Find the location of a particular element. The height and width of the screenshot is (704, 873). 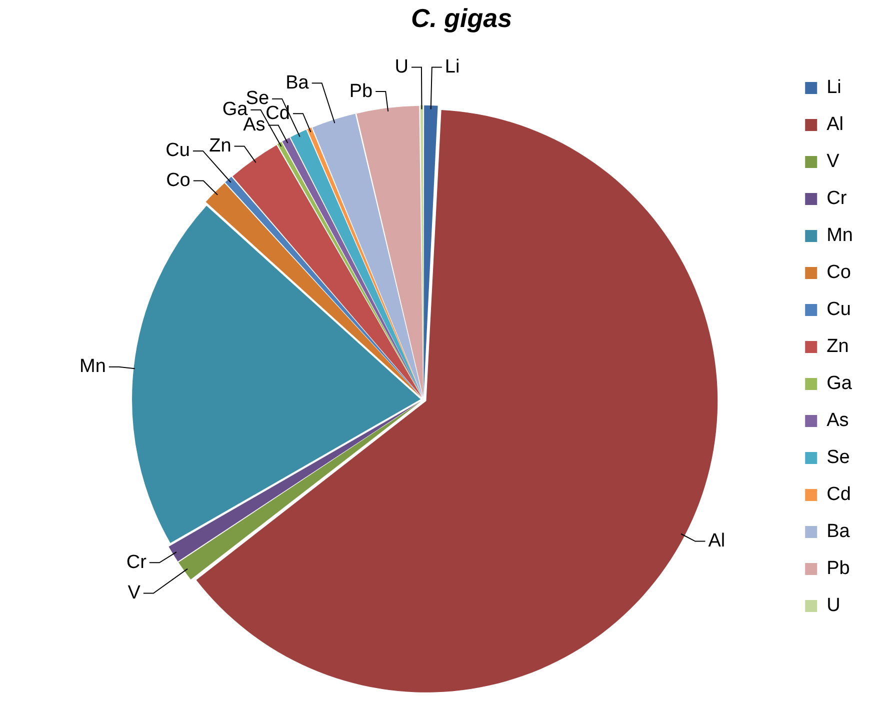

slice-label: Al is located at coordinates (717, 541).